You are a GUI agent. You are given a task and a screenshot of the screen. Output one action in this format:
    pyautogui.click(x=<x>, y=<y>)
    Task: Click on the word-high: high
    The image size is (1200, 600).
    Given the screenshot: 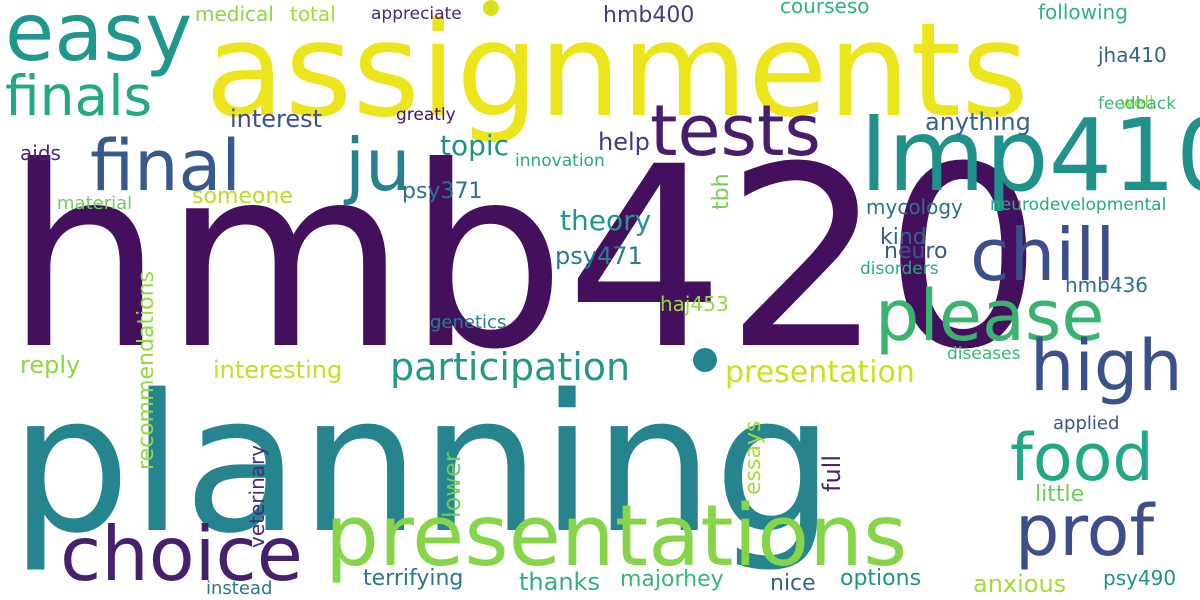 What is the action you would take?
    pyautogui.click(x=1106, y=366)
    